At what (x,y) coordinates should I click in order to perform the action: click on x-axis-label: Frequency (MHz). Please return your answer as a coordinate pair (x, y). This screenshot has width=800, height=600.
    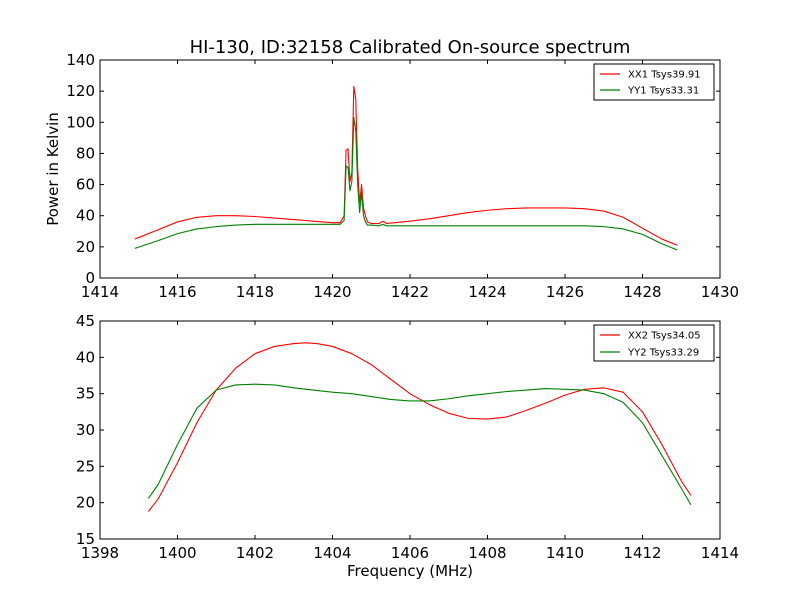
    Looking at the image, I should click on (410, 571).